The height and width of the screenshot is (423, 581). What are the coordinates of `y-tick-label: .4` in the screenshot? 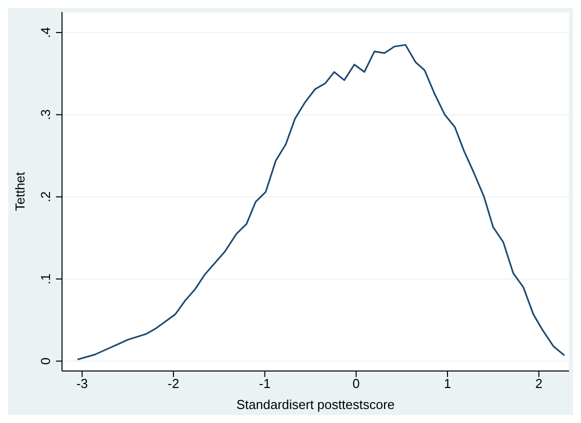 It's located at (45, 32).